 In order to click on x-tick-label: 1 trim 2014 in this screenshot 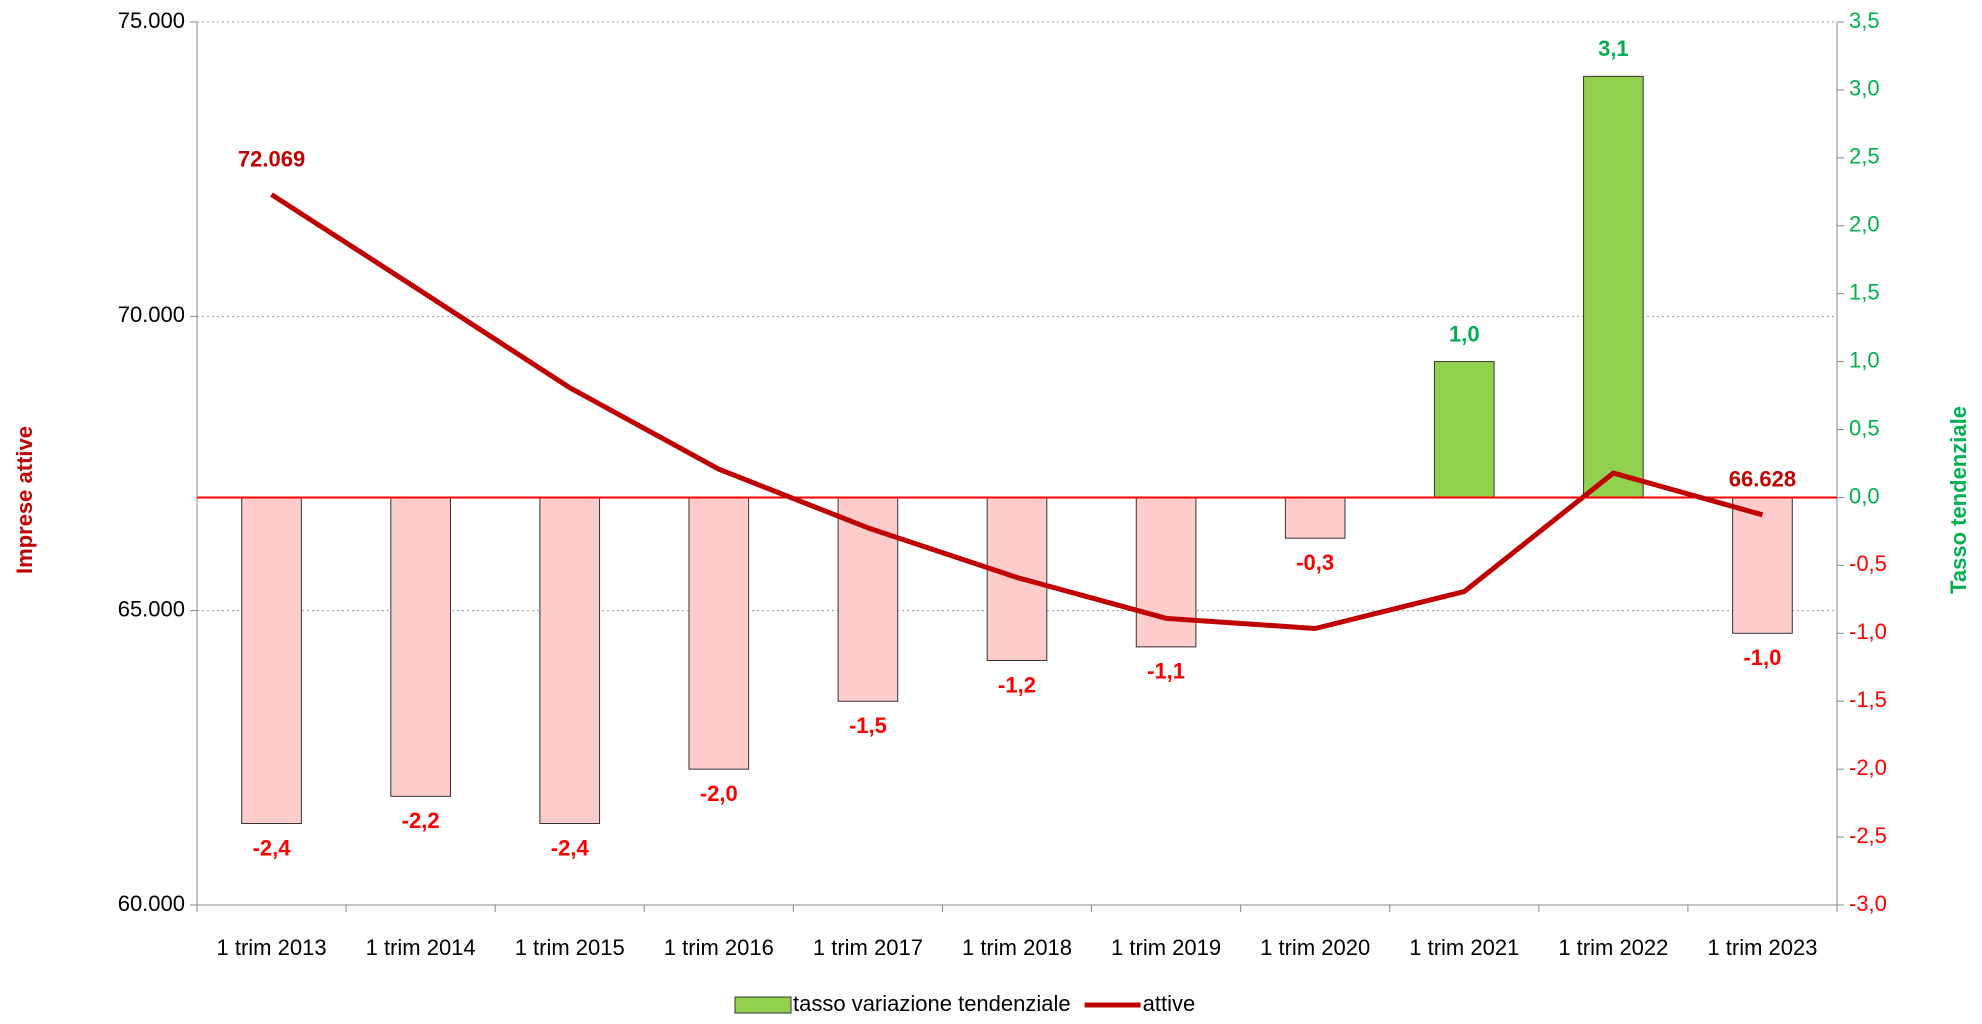, I will do `click(421, 947)`.